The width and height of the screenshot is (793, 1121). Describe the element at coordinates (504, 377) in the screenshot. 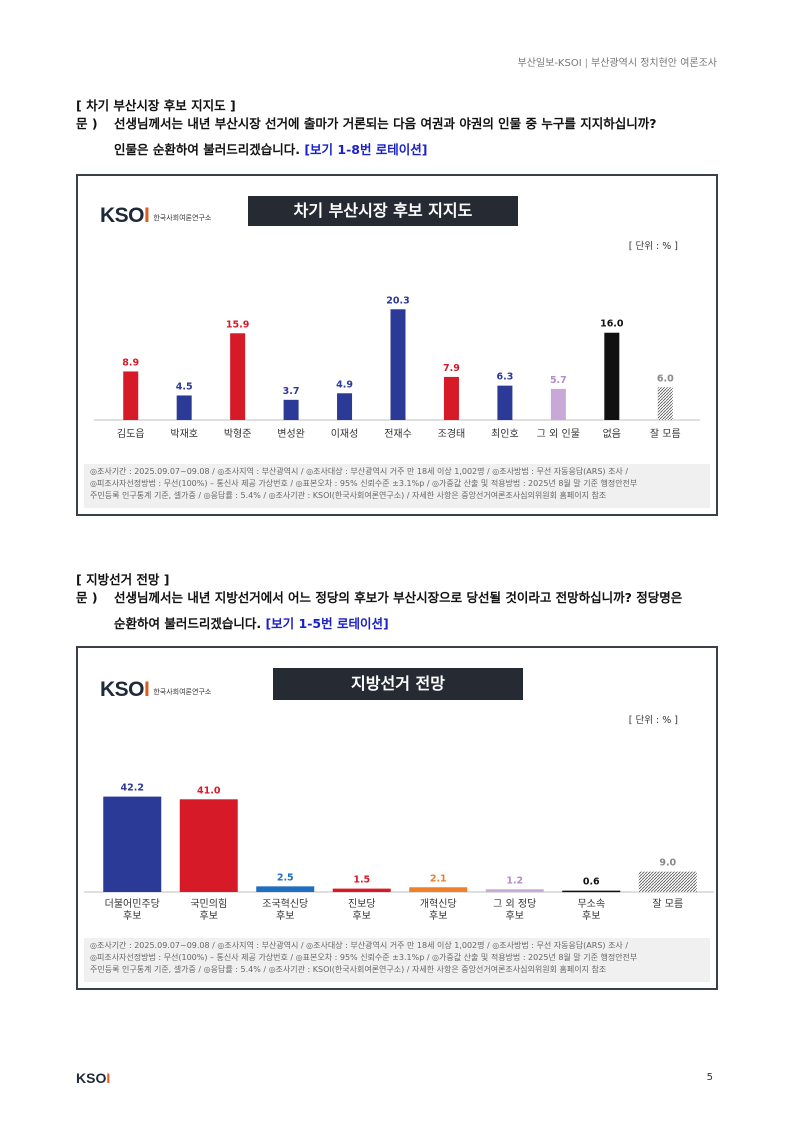

I see `data-label: 6.3` at that location.